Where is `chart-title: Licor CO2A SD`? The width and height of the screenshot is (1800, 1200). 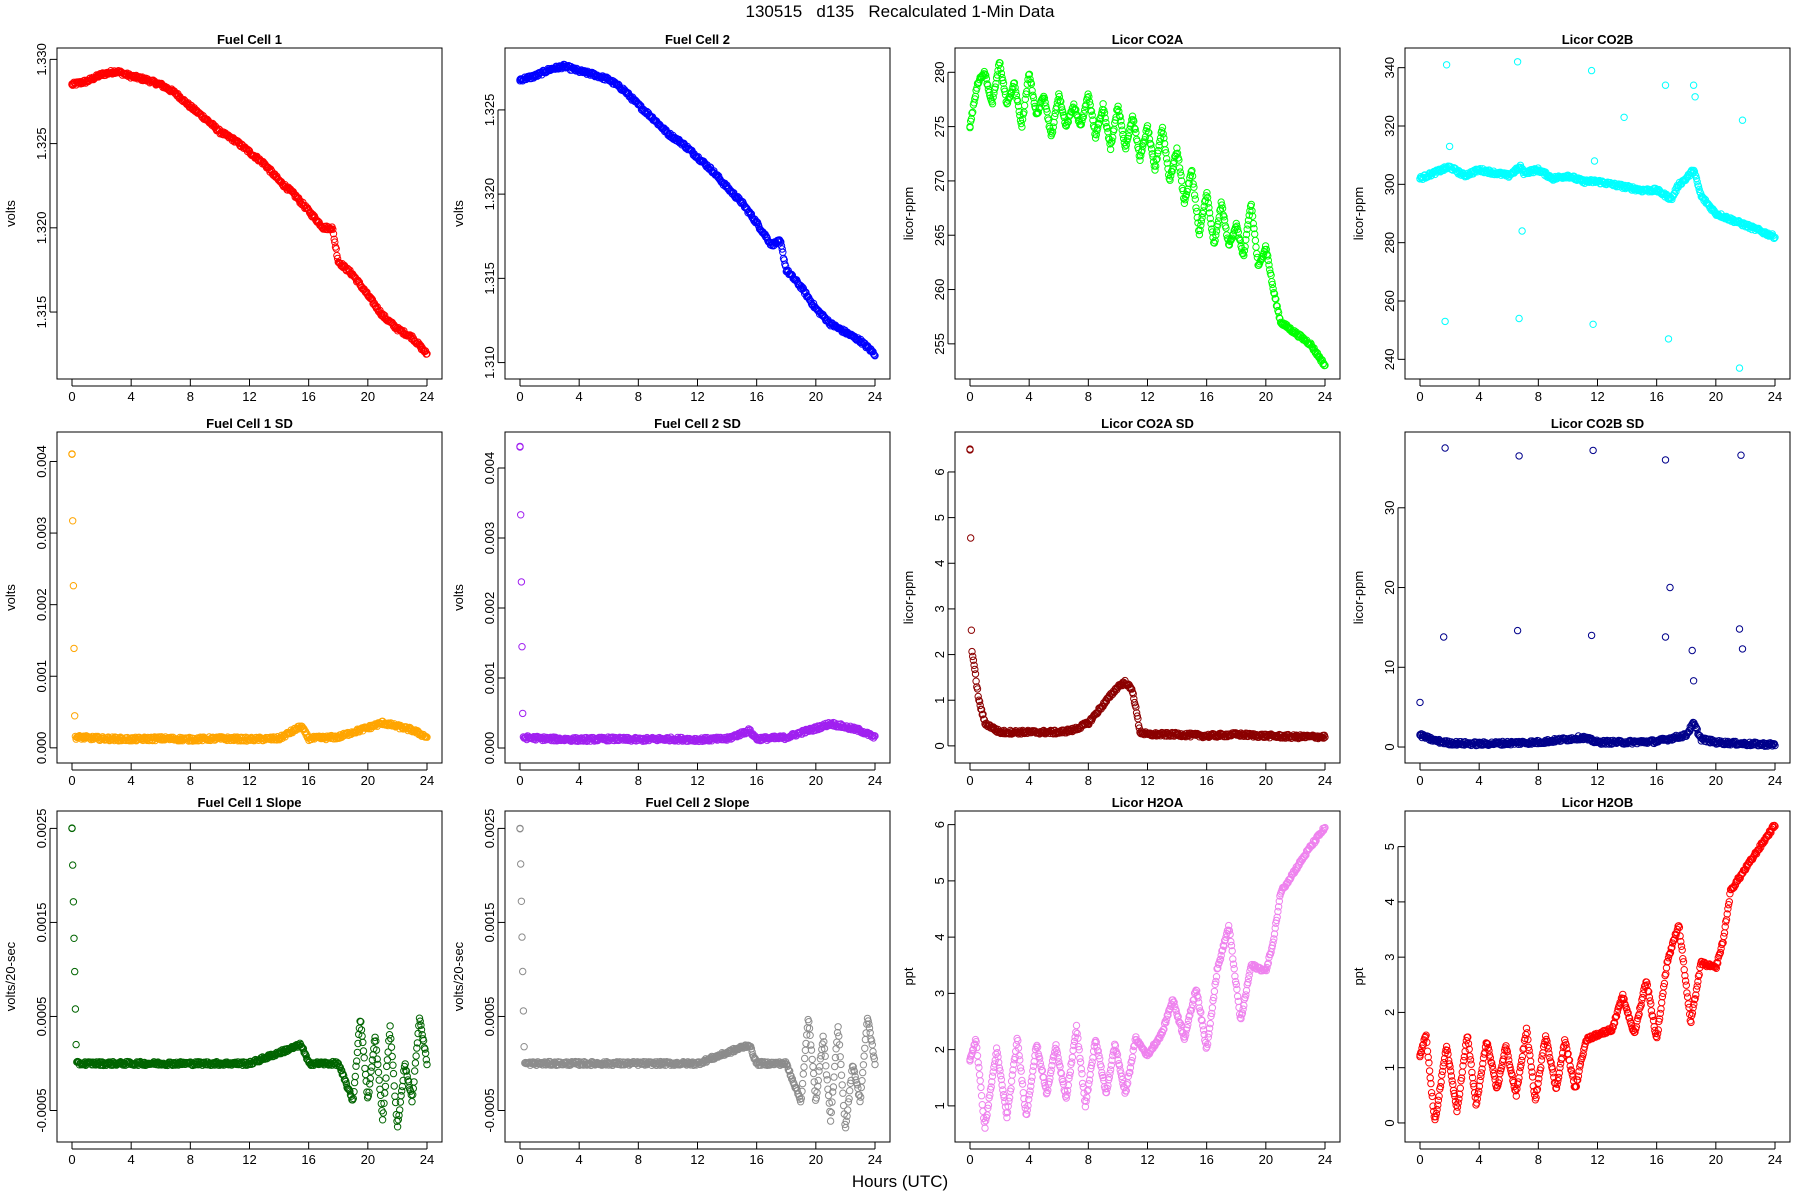 chart-title: Licor CO2A SD is located at coordinates (1147, 423).